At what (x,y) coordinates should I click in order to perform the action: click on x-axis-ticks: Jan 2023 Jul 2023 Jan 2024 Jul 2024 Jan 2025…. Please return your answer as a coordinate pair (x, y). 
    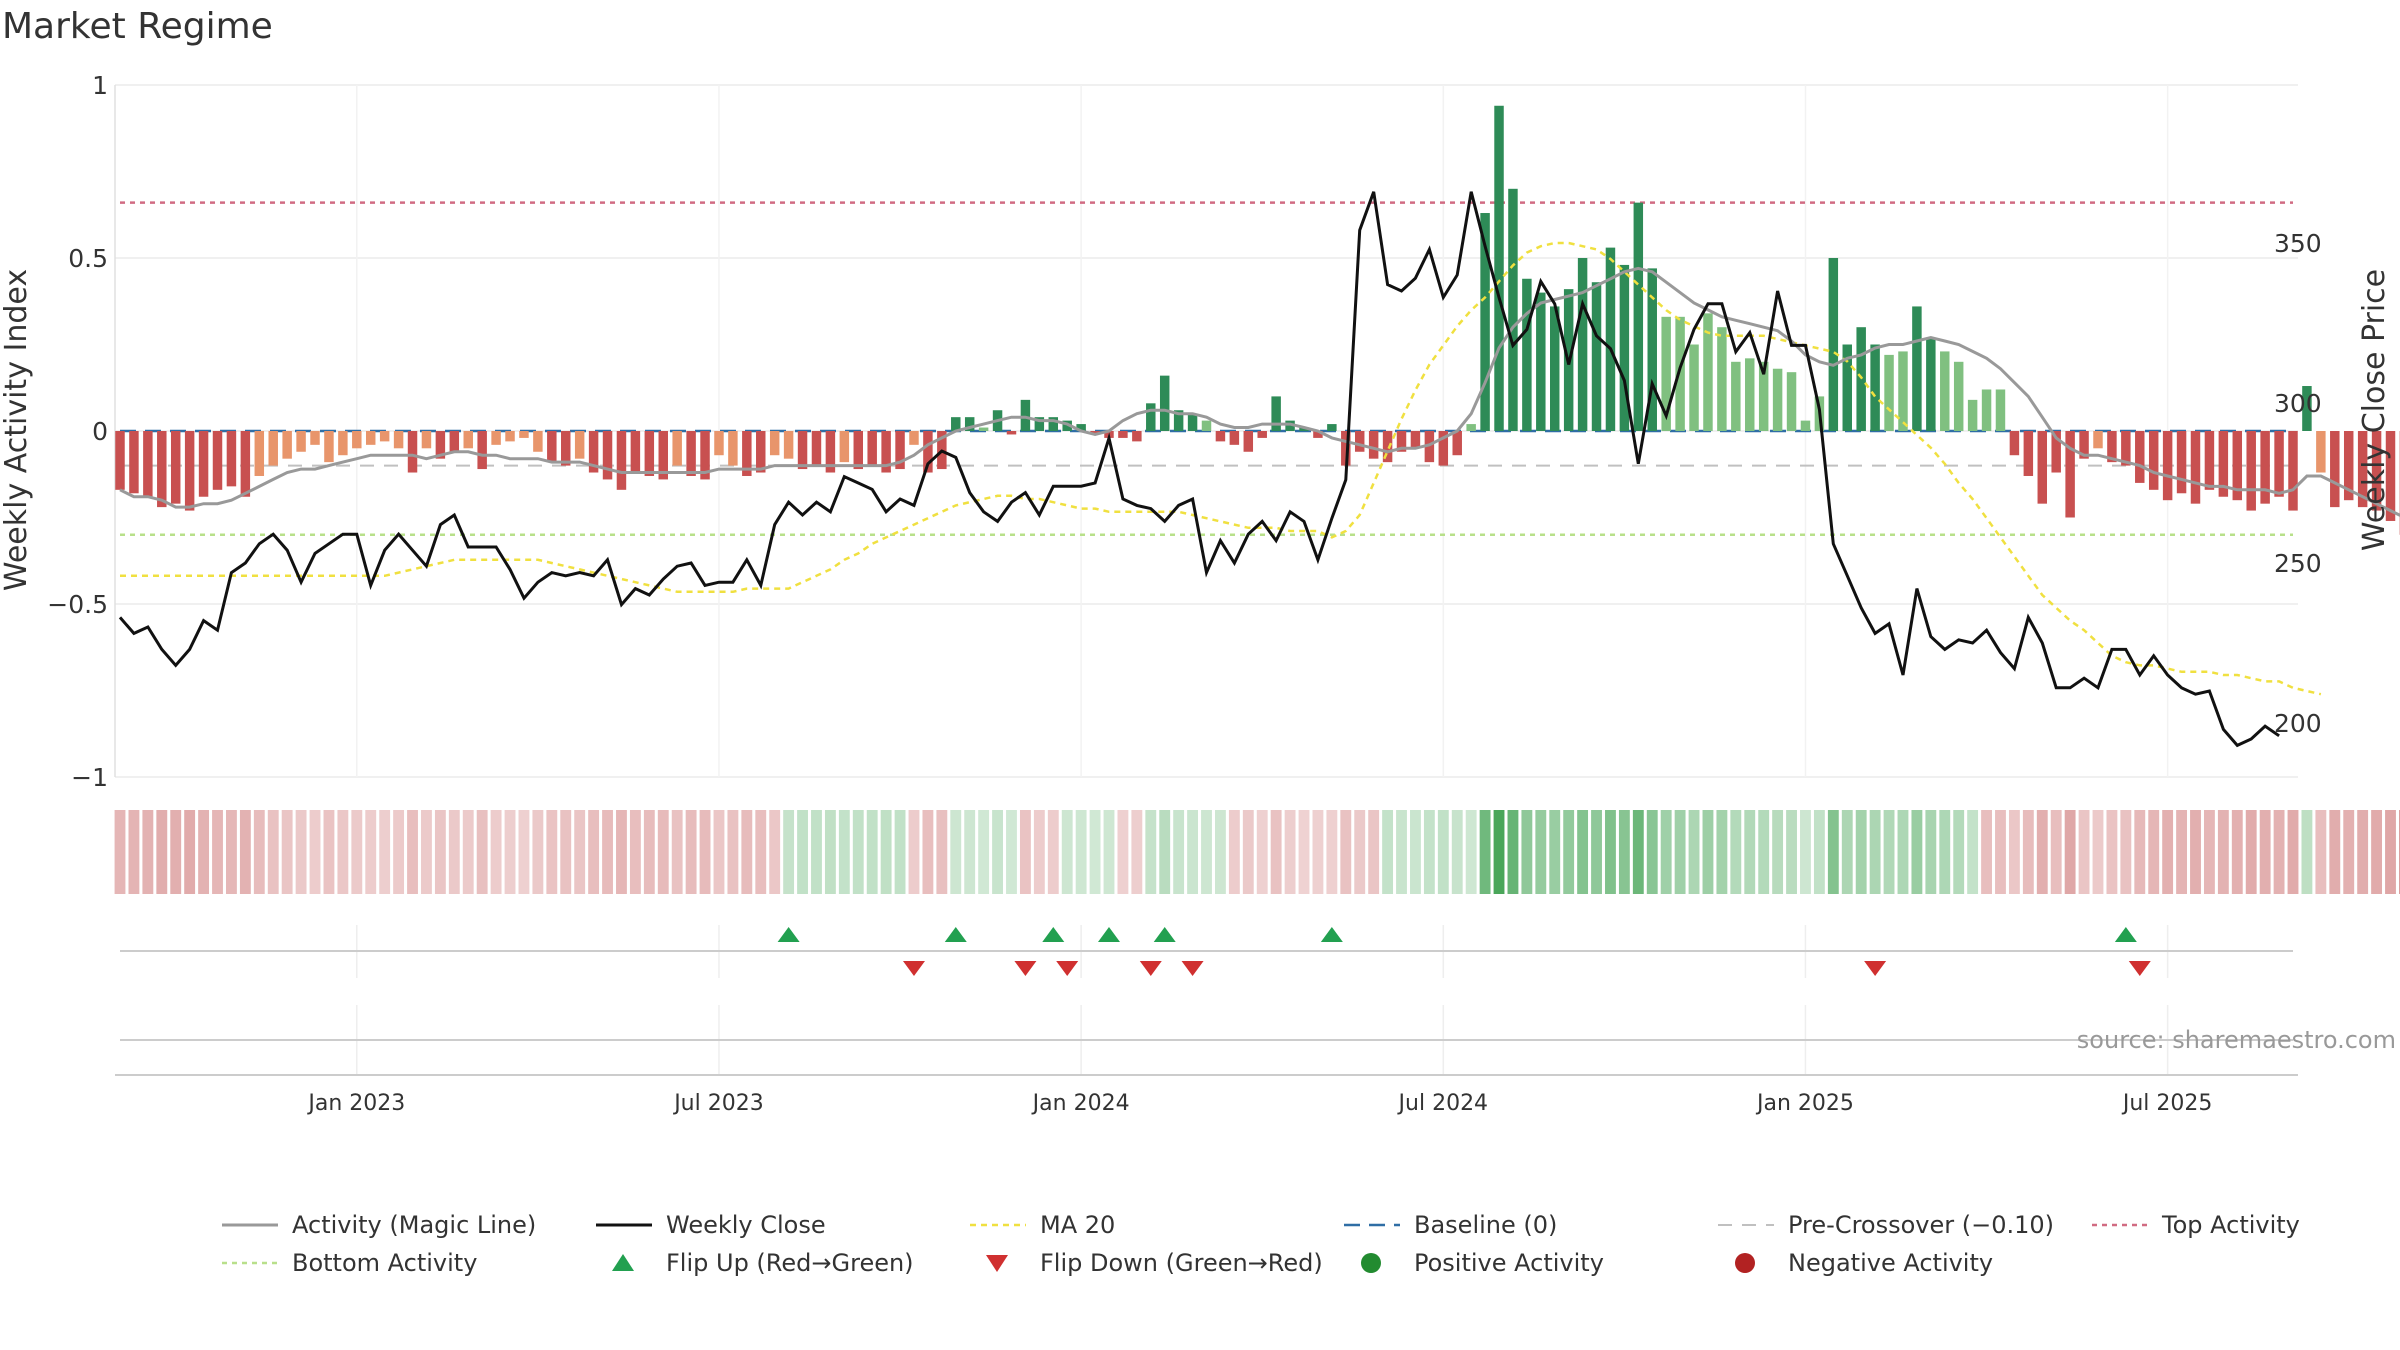
    Looking at the image, I should click on (1259, 1103).